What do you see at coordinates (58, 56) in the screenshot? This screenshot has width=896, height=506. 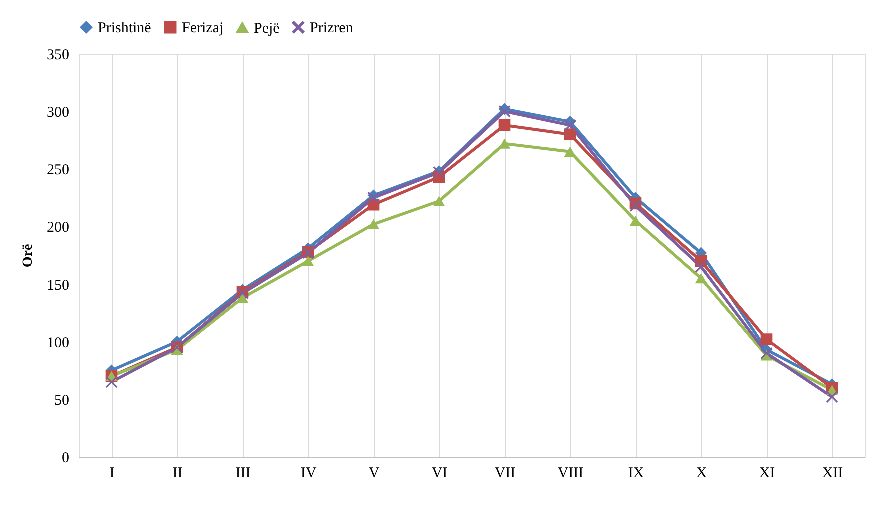 I see `y-tick-label: 350` at bounding box center [58, 56].